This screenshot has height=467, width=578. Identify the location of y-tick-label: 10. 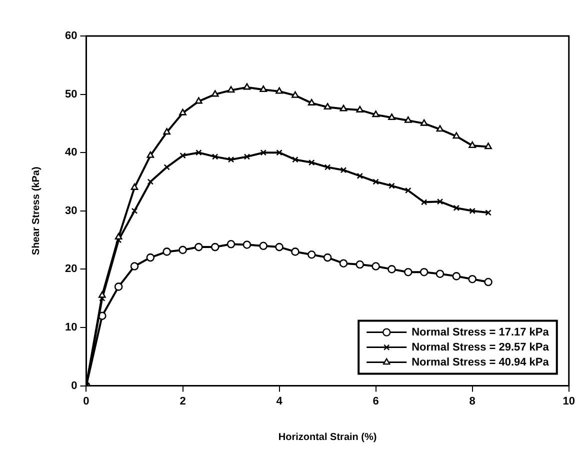
(71, 328).